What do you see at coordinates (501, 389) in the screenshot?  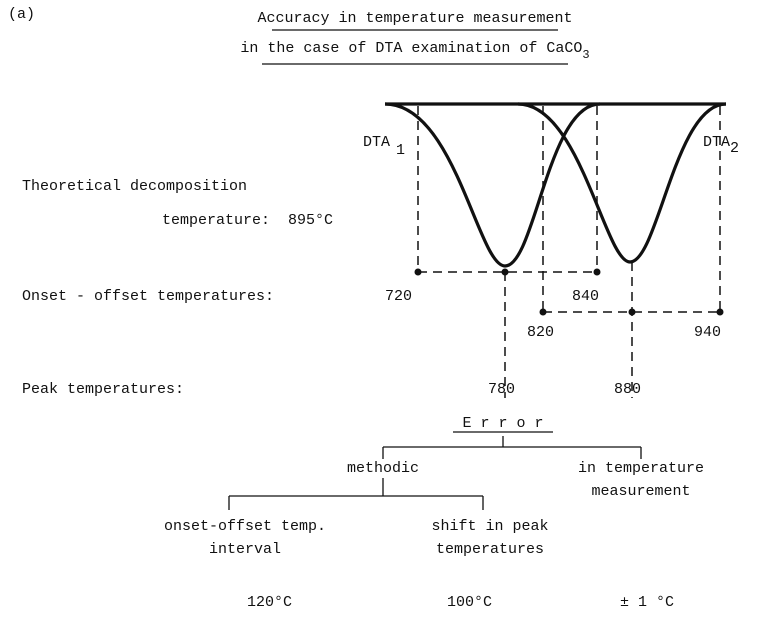 I see `value: 780` at bounding box center [501, 389].